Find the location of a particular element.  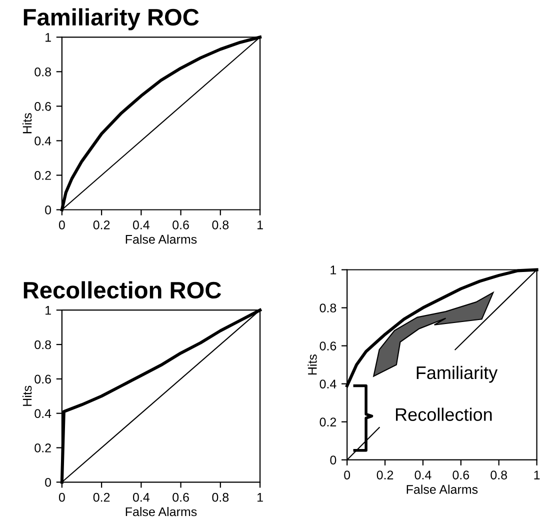

chart-title: Familiarity ROC is located at coordinates (111, 19).